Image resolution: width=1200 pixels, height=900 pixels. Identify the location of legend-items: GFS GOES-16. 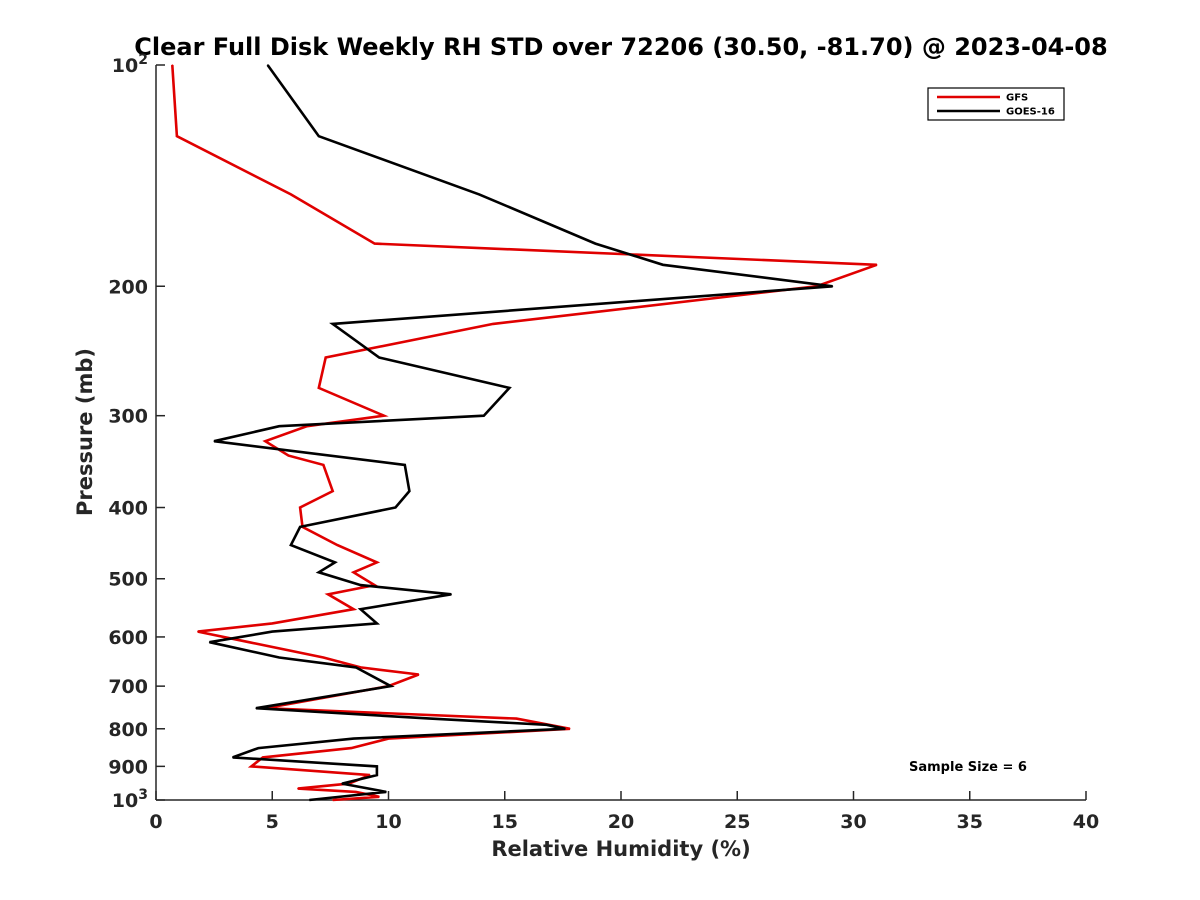
(996, 105).